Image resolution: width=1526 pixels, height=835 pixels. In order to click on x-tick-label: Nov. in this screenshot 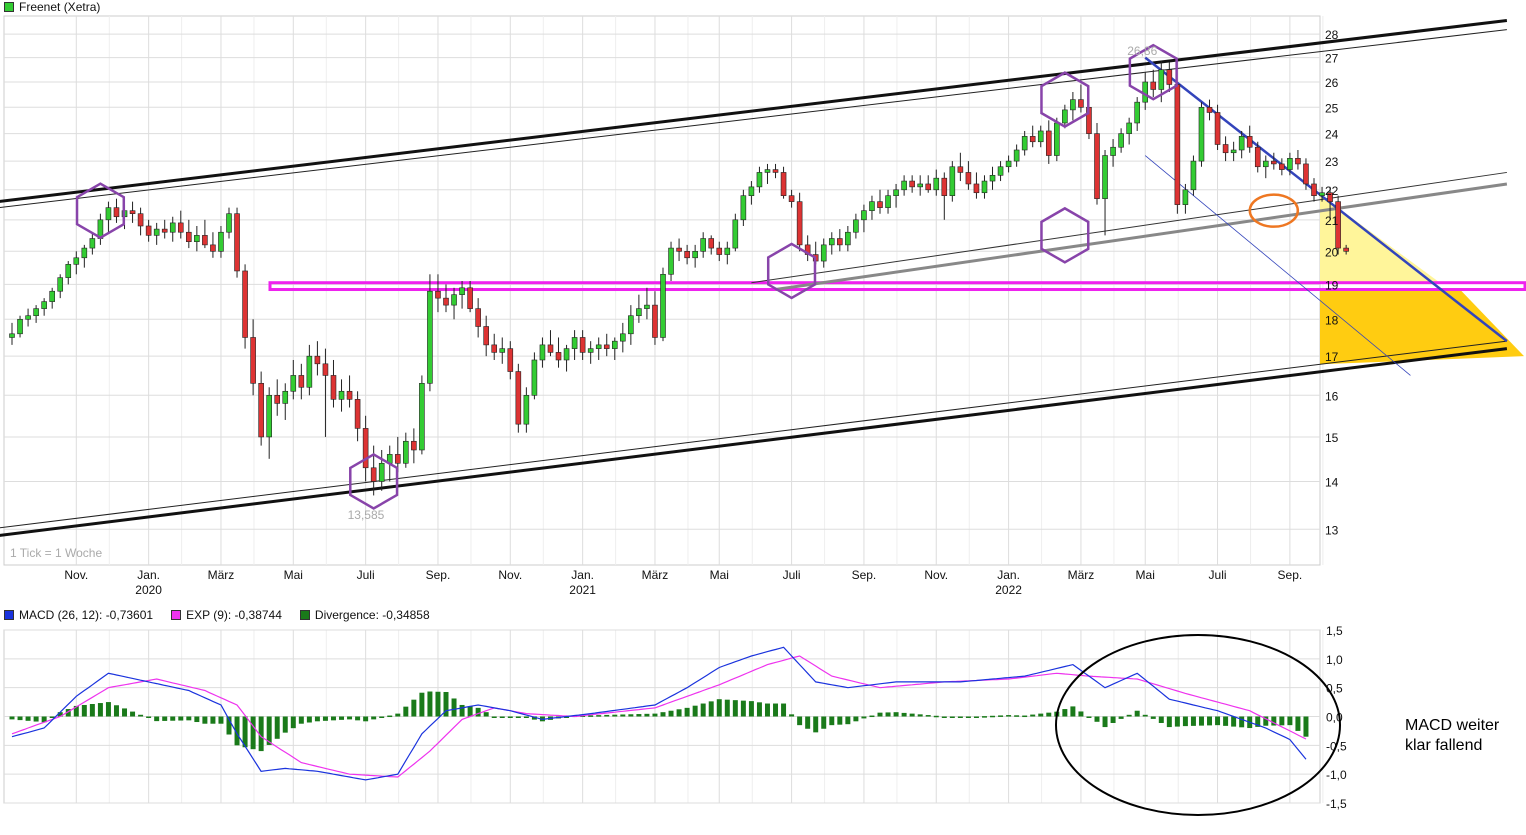, I will do `click(936, 575)`.